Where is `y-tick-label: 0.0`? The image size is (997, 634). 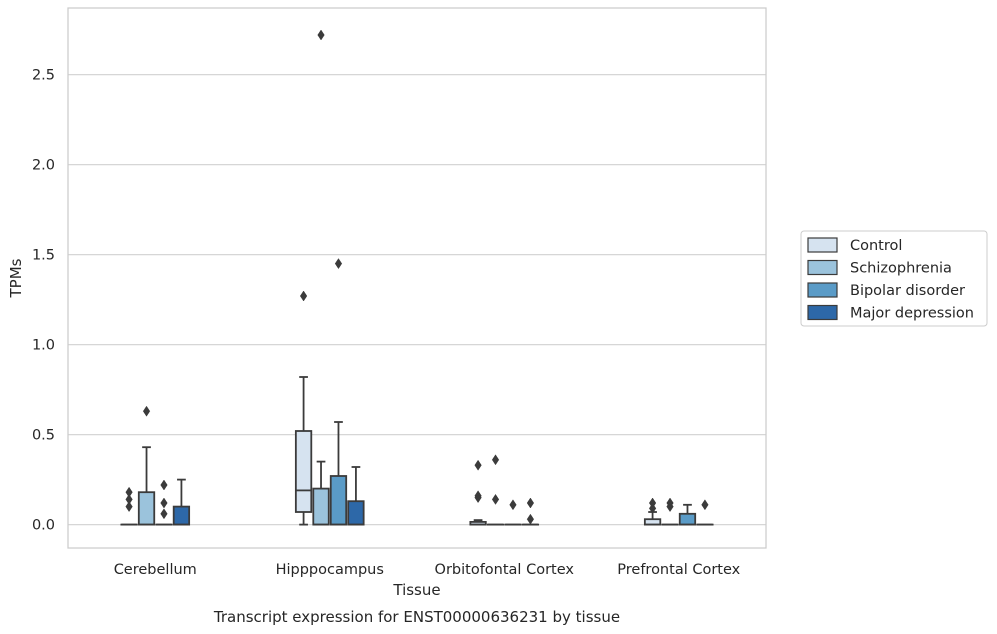 y-tick-label: 0.0 is located at coordinates (43, 526).